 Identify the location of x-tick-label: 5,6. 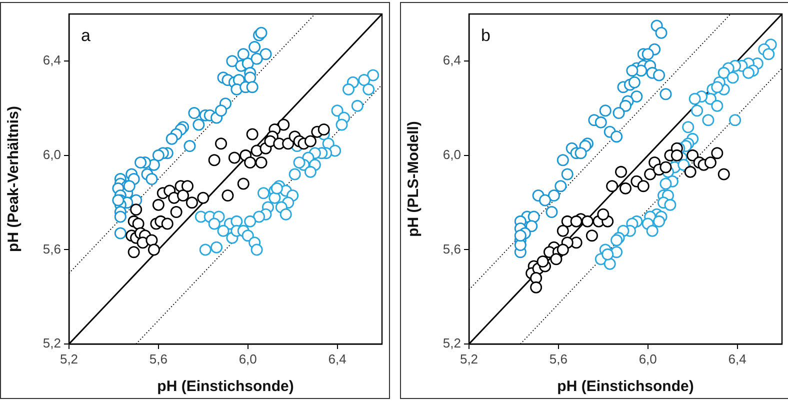
(158, 358).